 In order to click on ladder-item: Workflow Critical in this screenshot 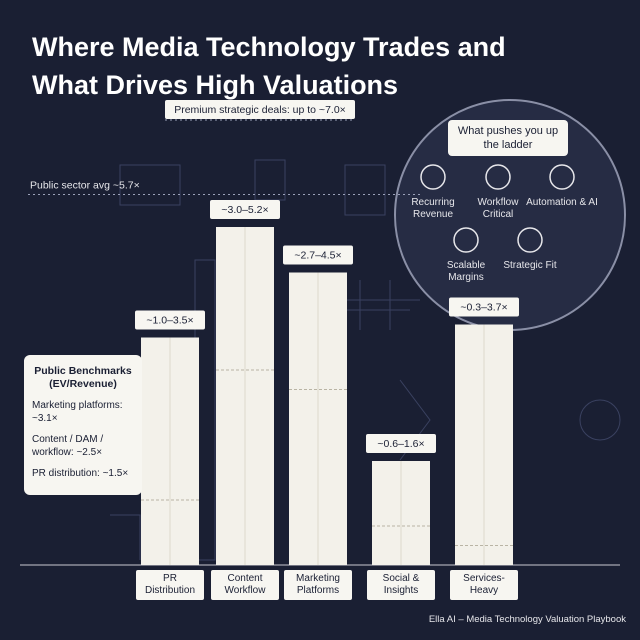, I will do `click(498, 208)`.